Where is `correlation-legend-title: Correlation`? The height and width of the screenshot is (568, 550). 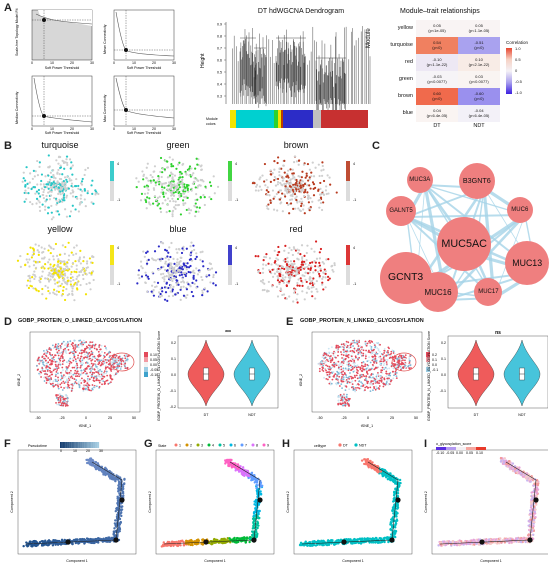
correlation-legend-title: Correlation is located at coordinates (517, 42).